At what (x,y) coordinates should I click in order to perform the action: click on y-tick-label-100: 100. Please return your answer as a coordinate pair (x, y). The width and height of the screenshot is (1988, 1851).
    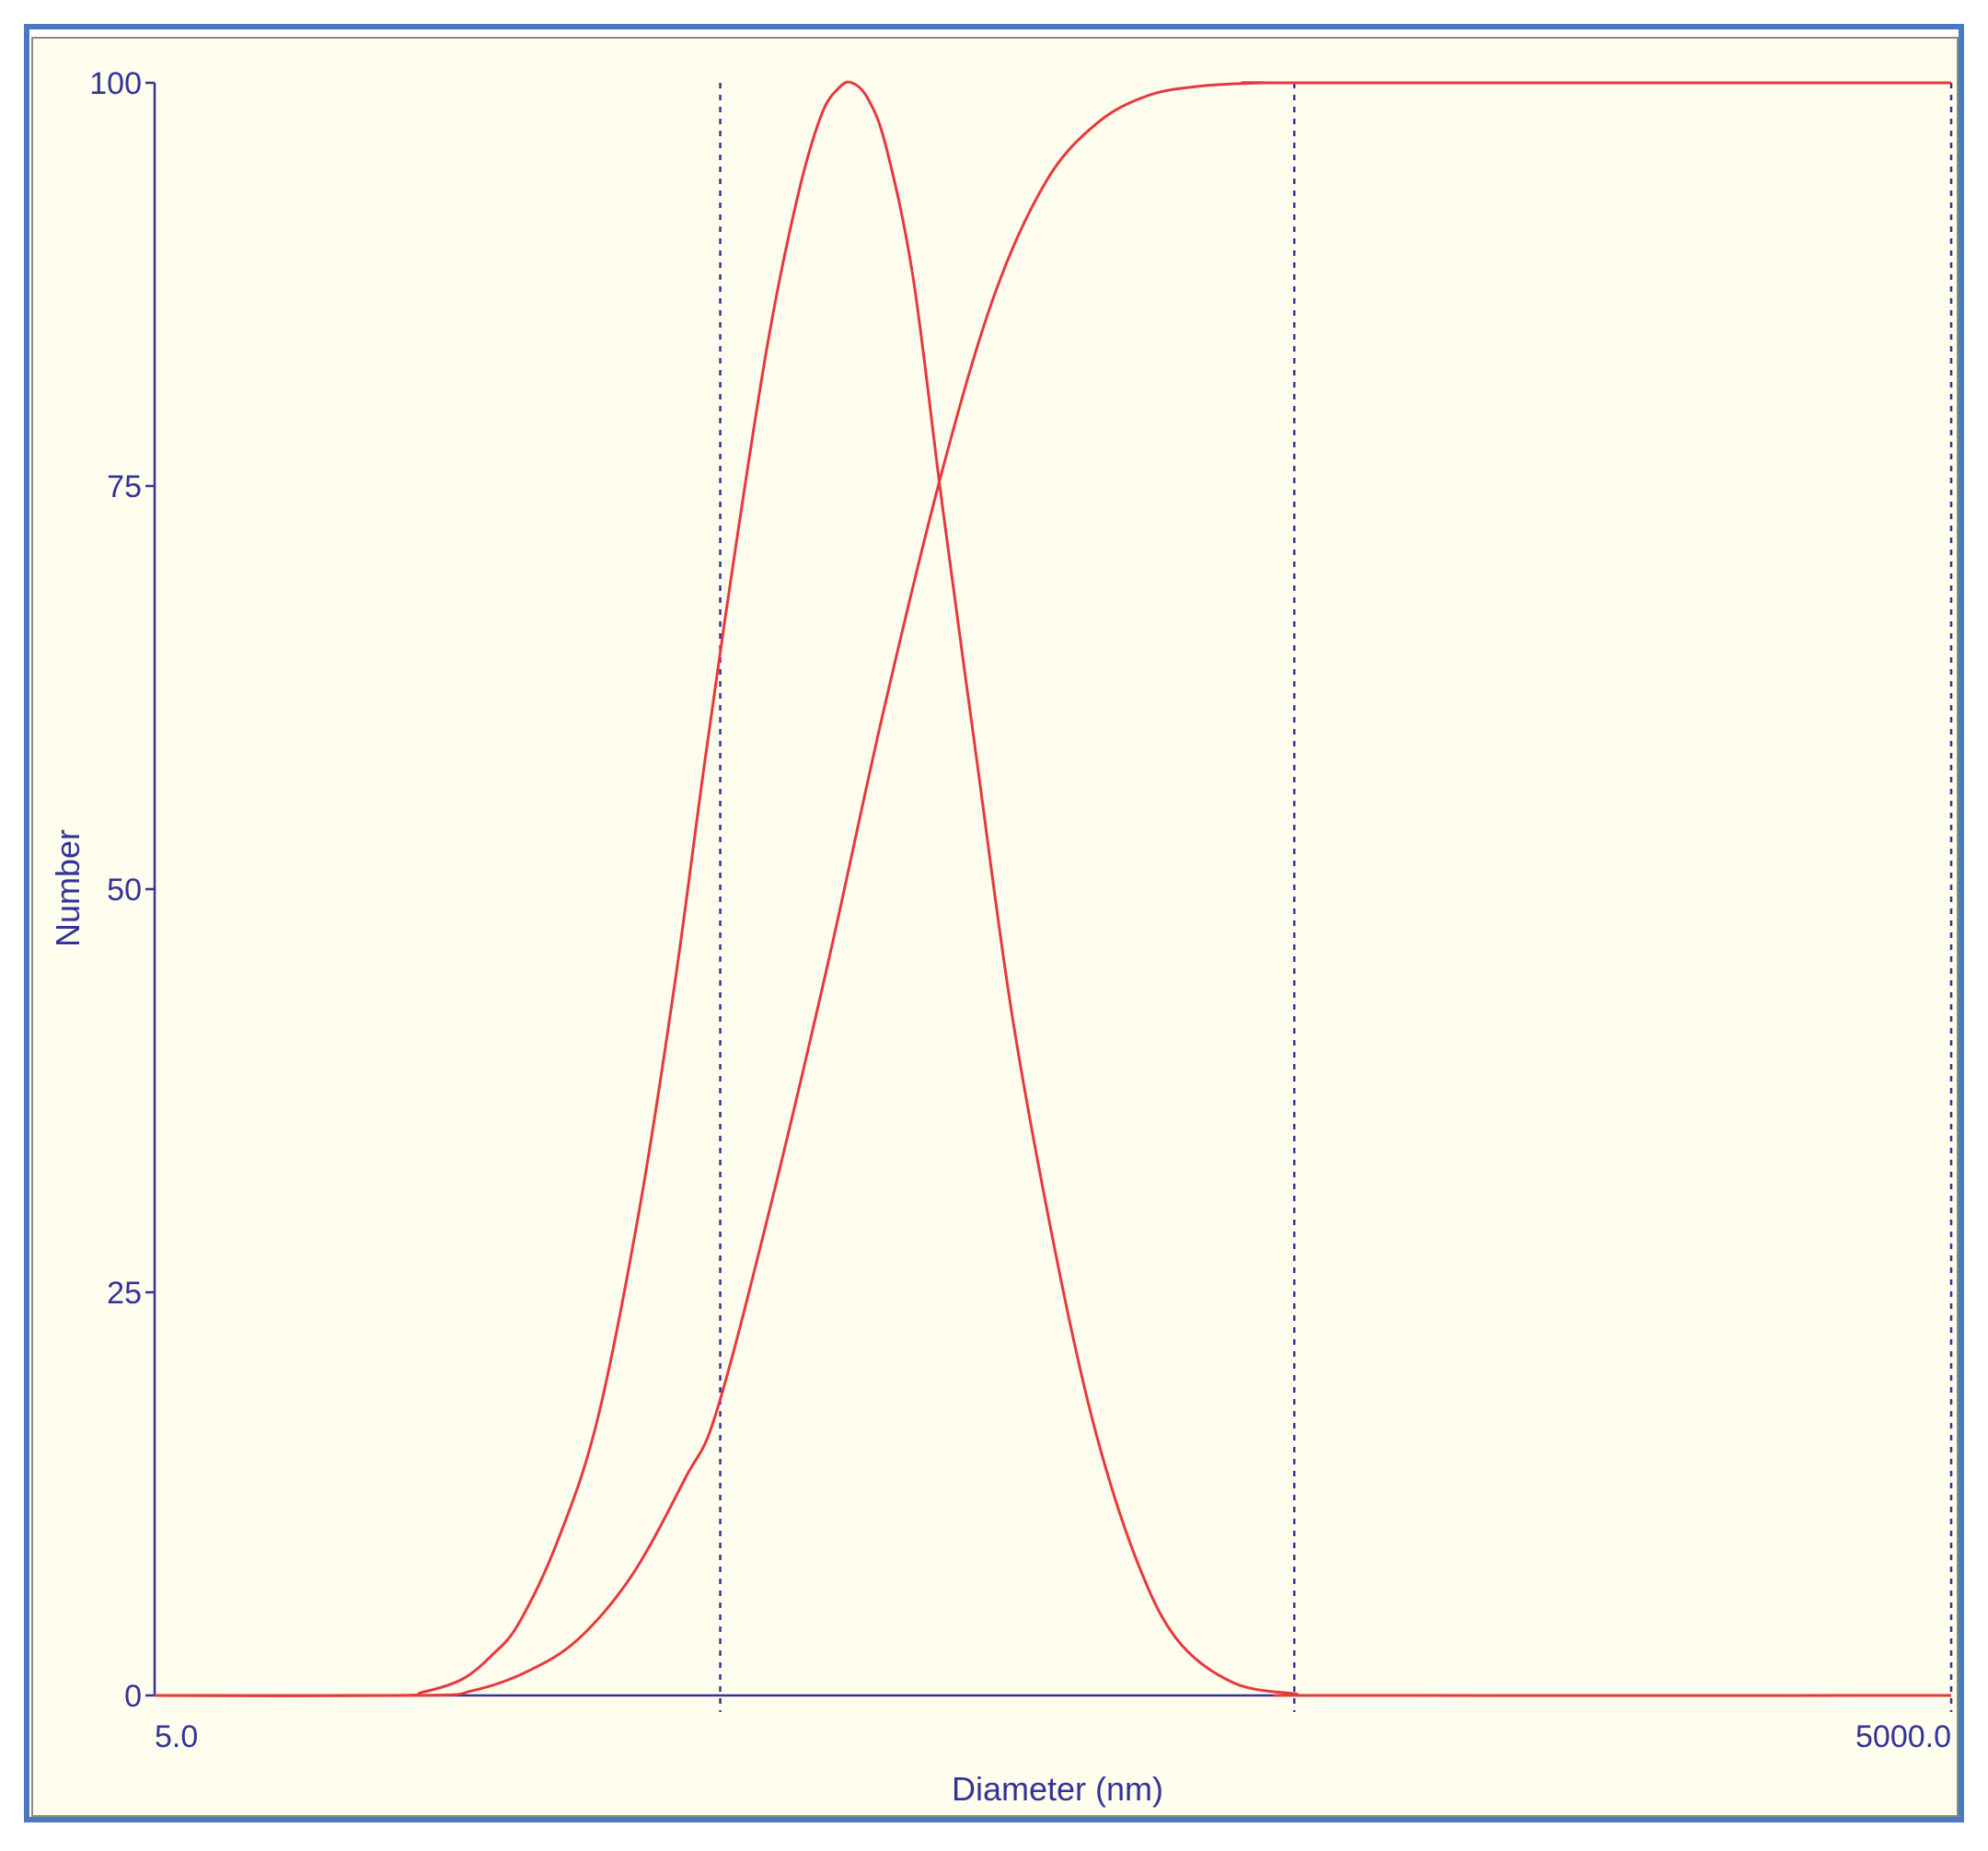
    Looking at the image, I should click on (116, 83).